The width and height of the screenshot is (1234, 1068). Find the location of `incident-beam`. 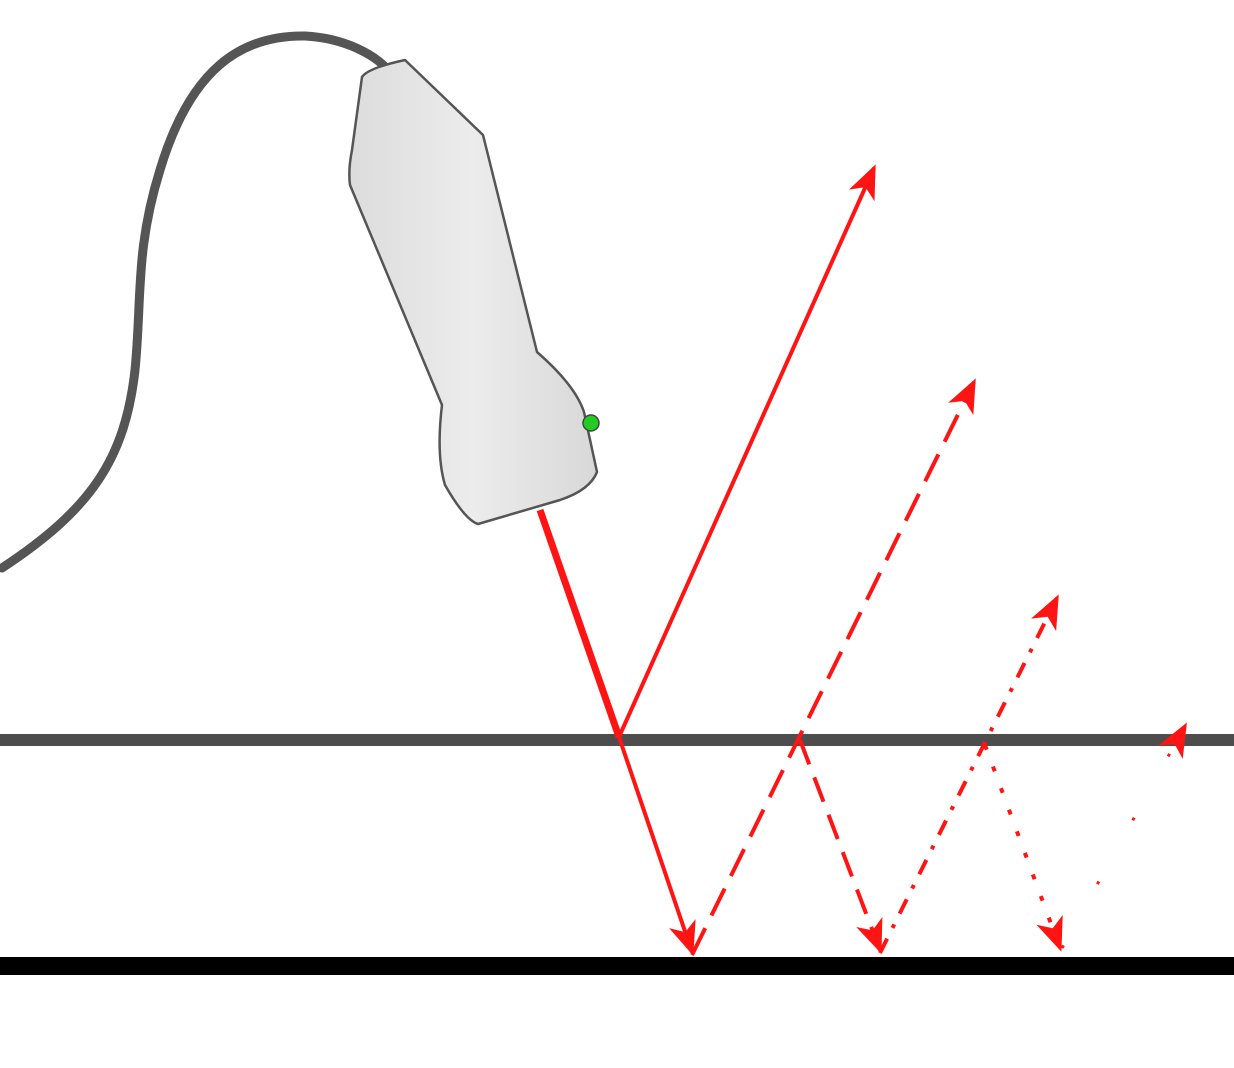

incident-beam is located at coordinates (579, 623).